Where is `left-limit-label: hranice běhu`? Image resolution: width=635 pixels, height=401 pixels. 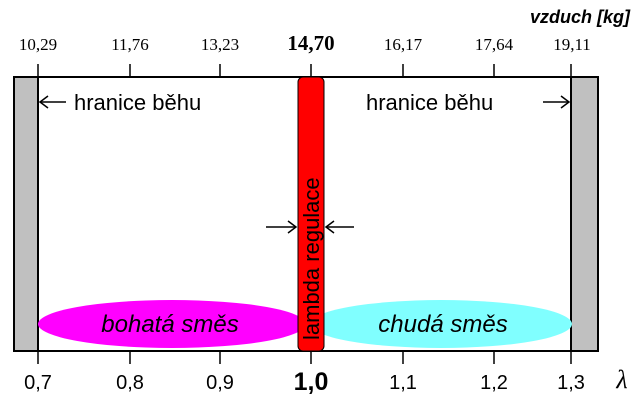 left-limit-label: hranice běhu is located at coordinates (137, 102).